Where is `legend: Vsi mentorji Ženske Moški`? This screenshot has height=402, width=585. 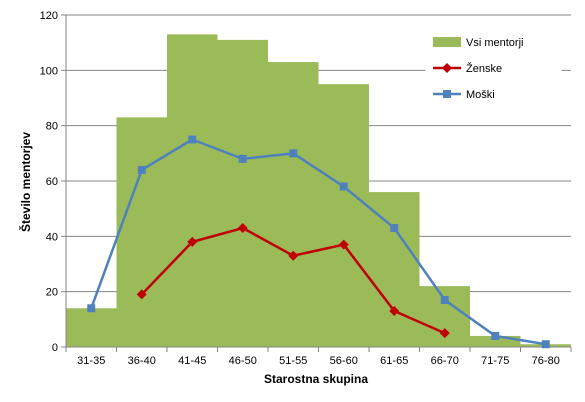 legend: Vsi mentorji Ženske Moški is located at coordinates (493, 69).